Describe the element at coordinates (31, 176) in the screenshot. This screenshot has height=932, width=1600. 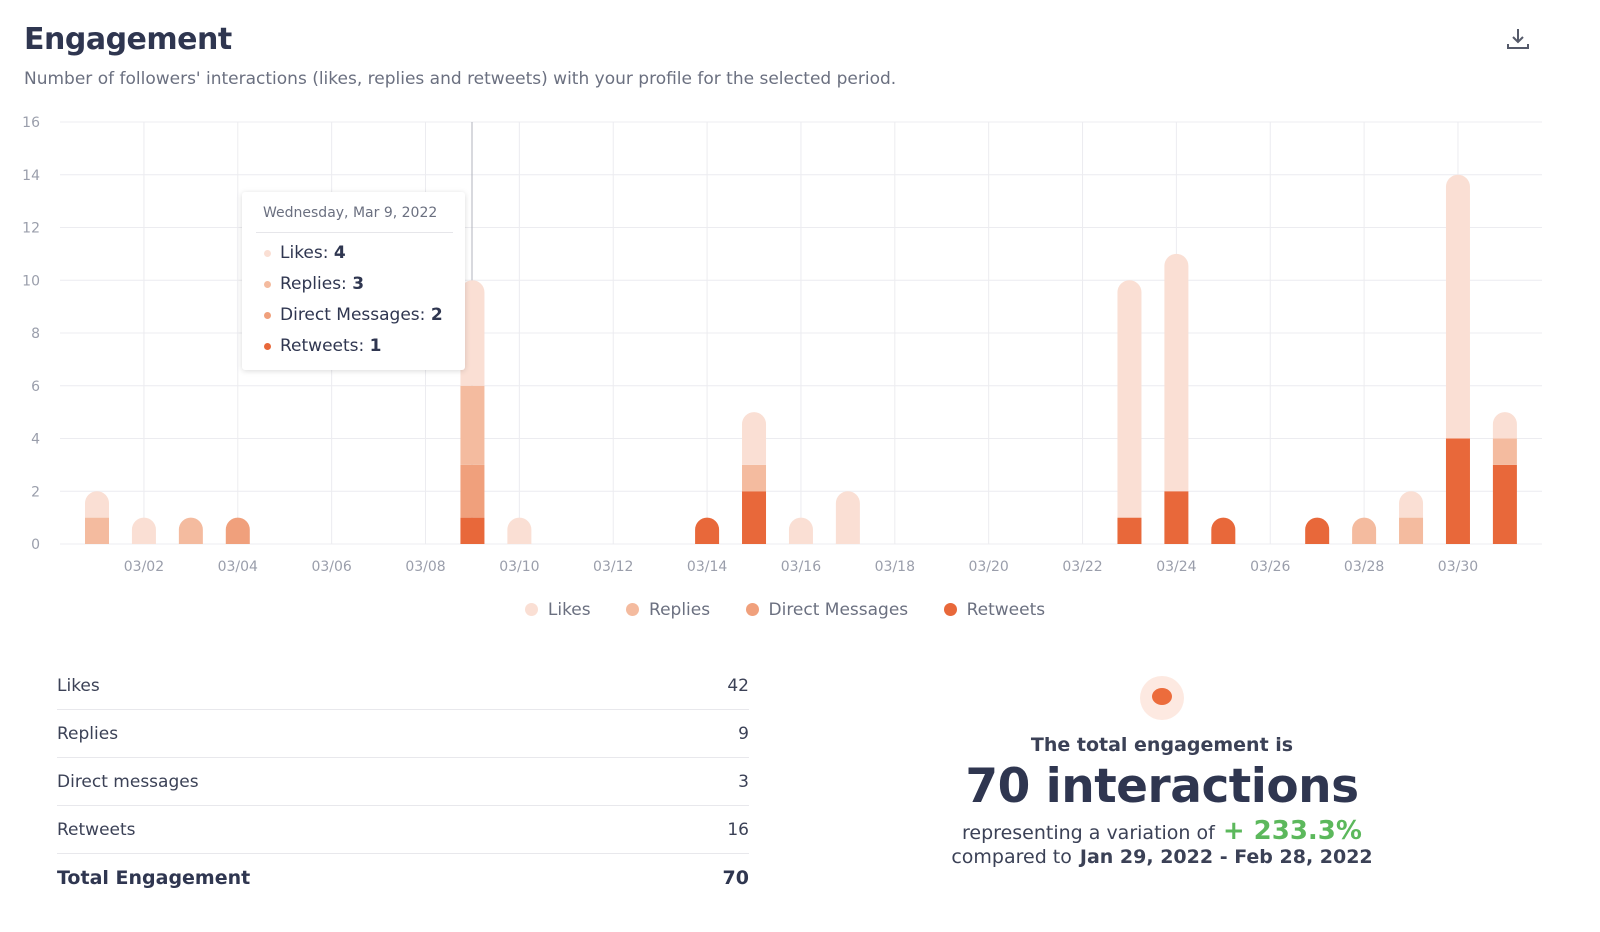
I see `y-tick-label: 14` at that location.